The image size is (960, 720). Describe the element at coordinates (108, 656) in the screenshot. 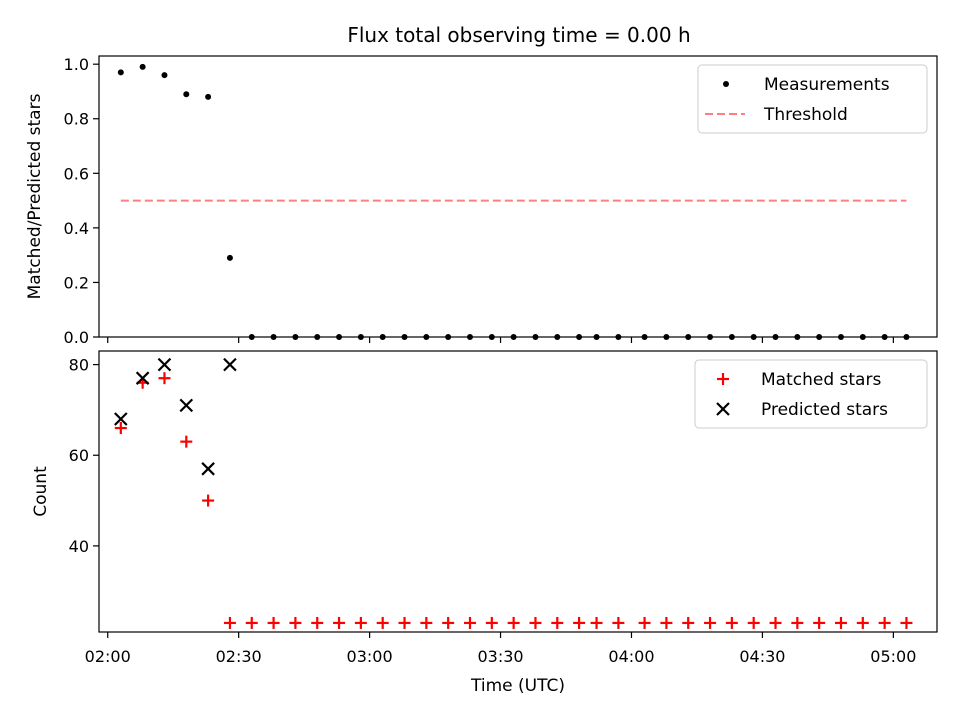

I see `x-tick-label: 02:00` at that location.